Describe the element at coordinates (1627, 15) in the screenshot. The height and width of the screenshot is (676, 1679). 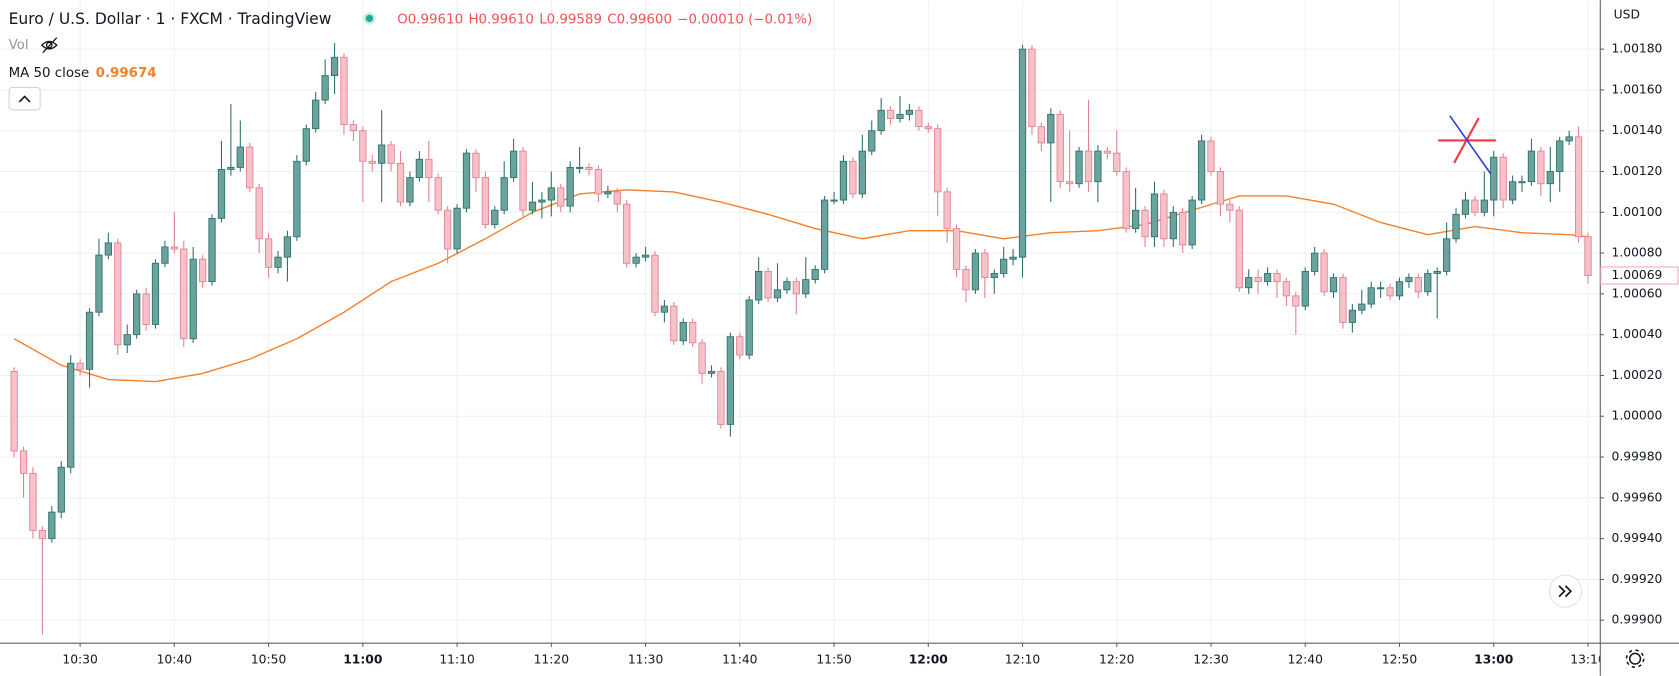
I see `currency-label: USD` at that location.